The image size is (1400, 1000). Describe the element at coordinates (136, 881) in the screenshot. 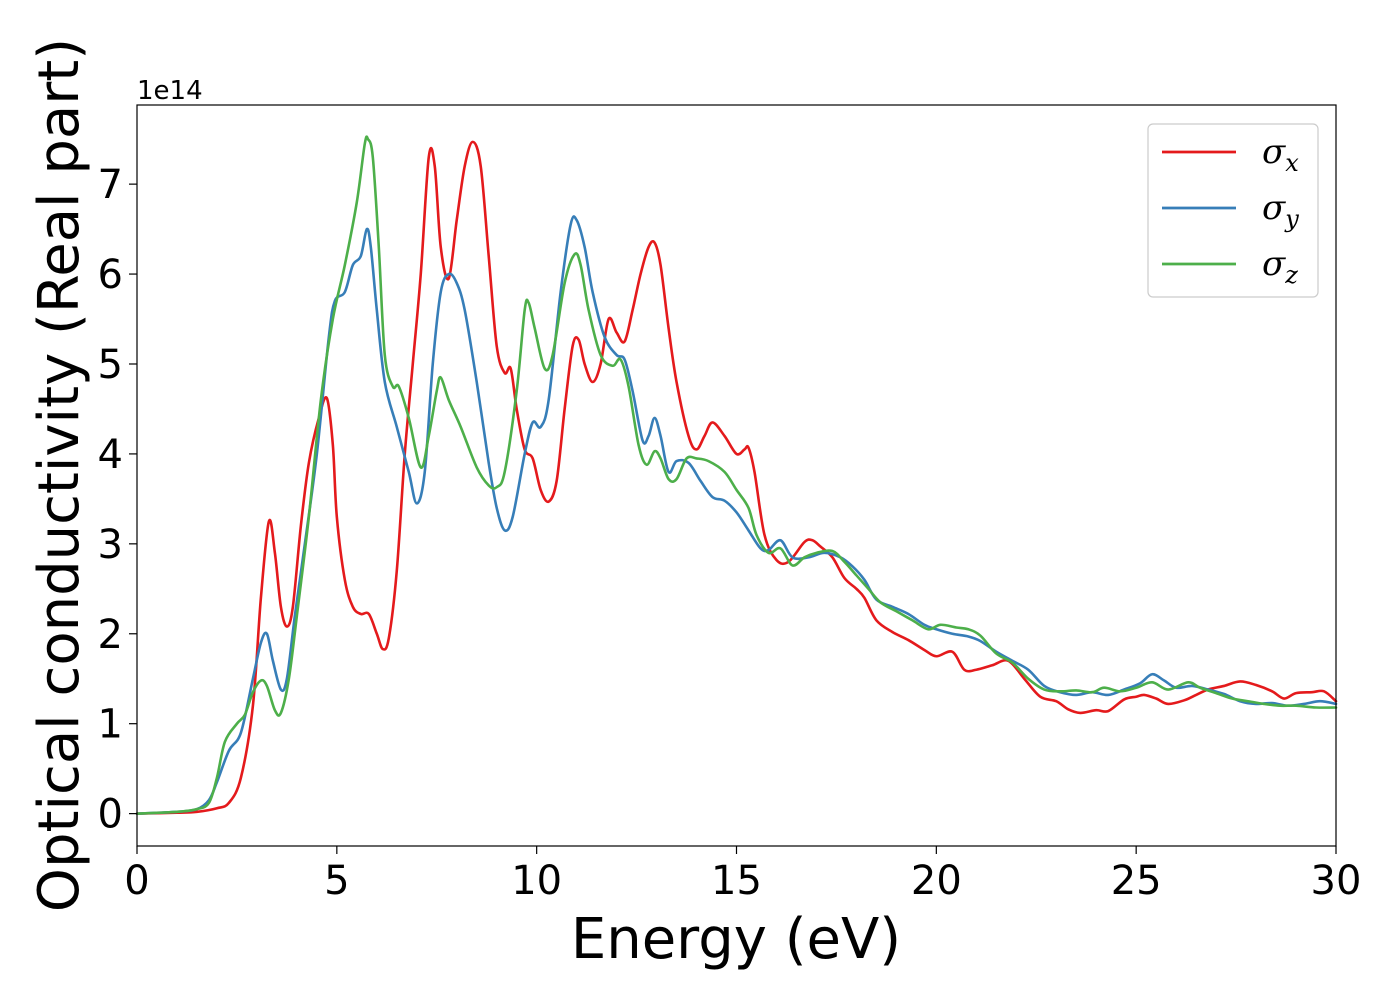

I see `x-tick-label: 0` at that location.